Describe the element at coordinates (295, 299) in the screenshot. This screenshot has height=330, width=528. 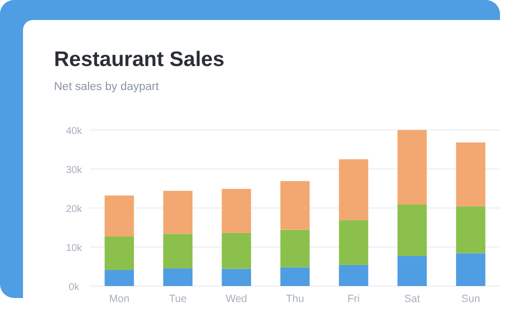
I see `x-tick-label: Thu` at that location.